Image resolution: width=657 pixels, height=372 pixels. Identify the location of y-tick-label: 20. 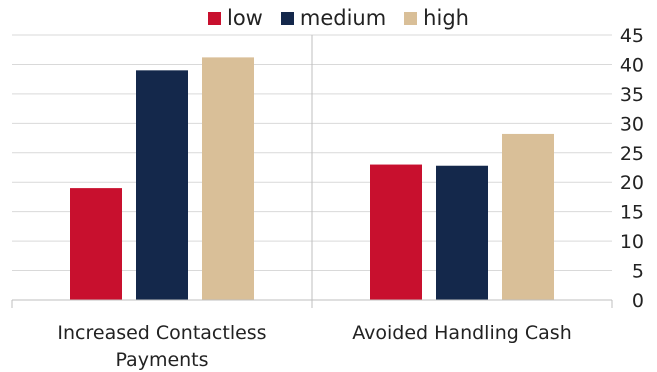
(632, 183).